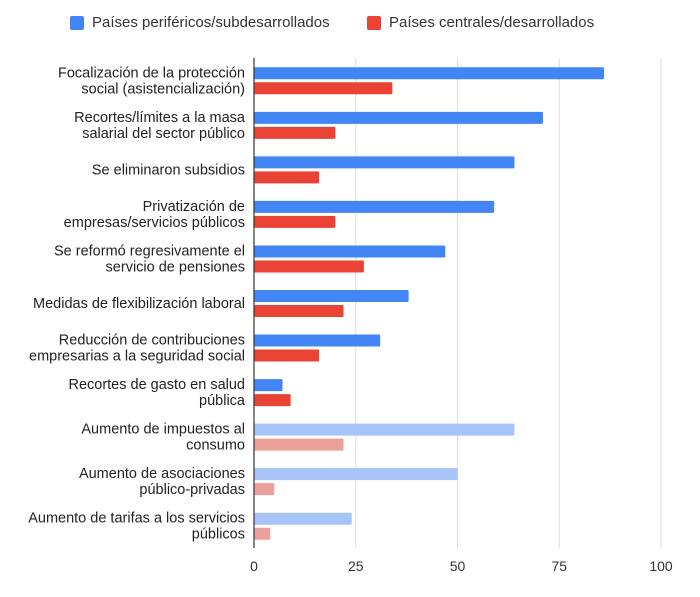 This screenshot has width=700, height=597. What do you see at coordinates (154, 223) in the screenshot?
I see `category-label: empresas/servicios públicos` at bounding box center [154, 223].